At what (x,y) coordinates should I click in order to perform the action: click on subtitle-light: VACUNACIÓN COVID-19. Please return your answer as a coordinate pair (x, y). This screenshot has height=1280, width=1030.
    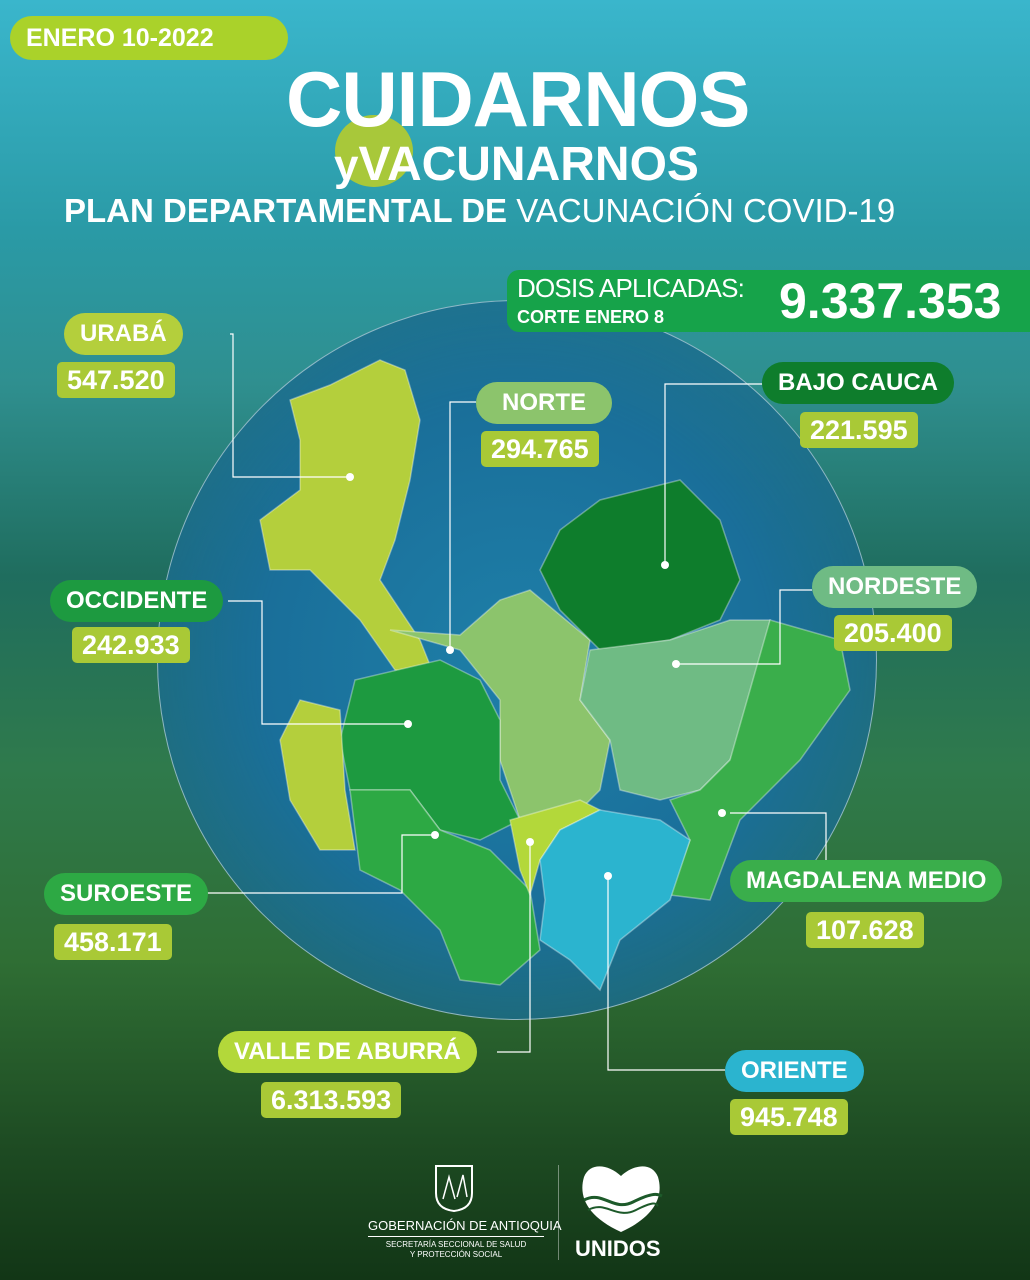
    Looking at the image, I should click on (706, 210).